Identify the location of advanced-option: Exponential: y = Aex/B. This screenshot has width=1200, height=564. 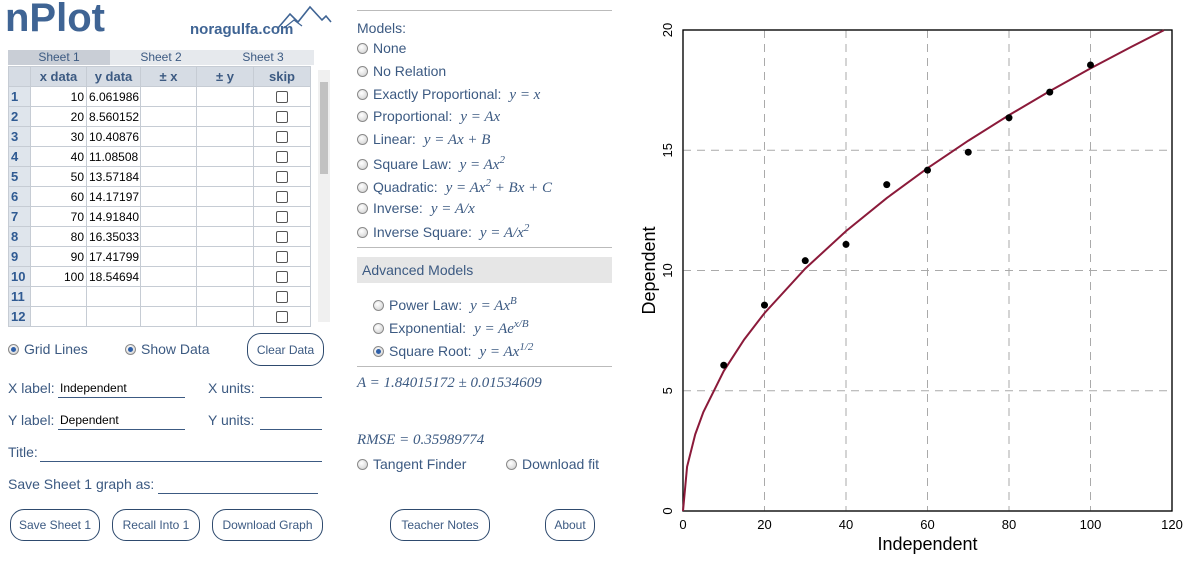
(451, 328).